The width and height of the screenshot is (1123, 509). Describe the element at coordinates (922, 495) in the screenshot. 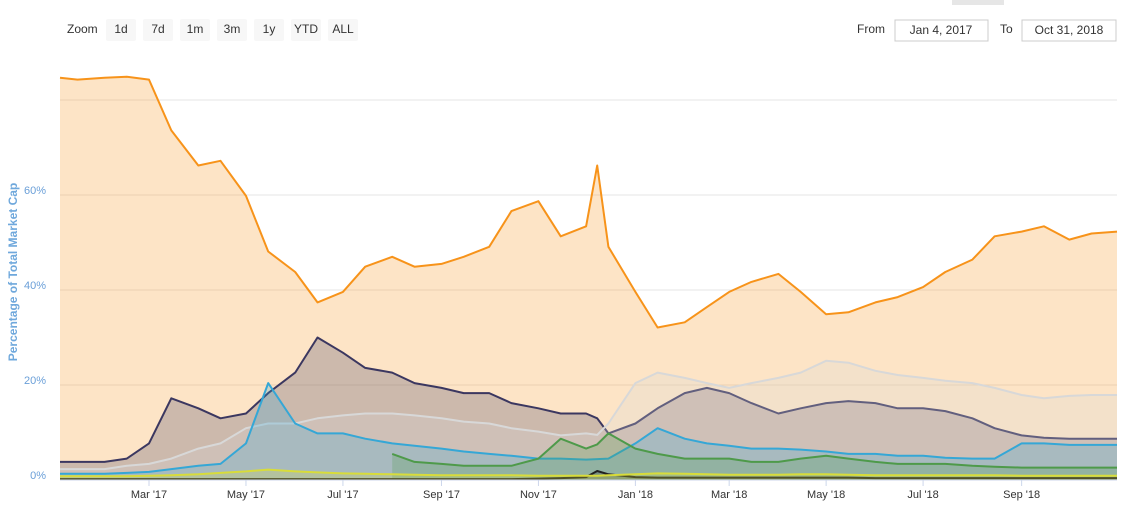

I see `x-tick-label: Jul '18` at that location.